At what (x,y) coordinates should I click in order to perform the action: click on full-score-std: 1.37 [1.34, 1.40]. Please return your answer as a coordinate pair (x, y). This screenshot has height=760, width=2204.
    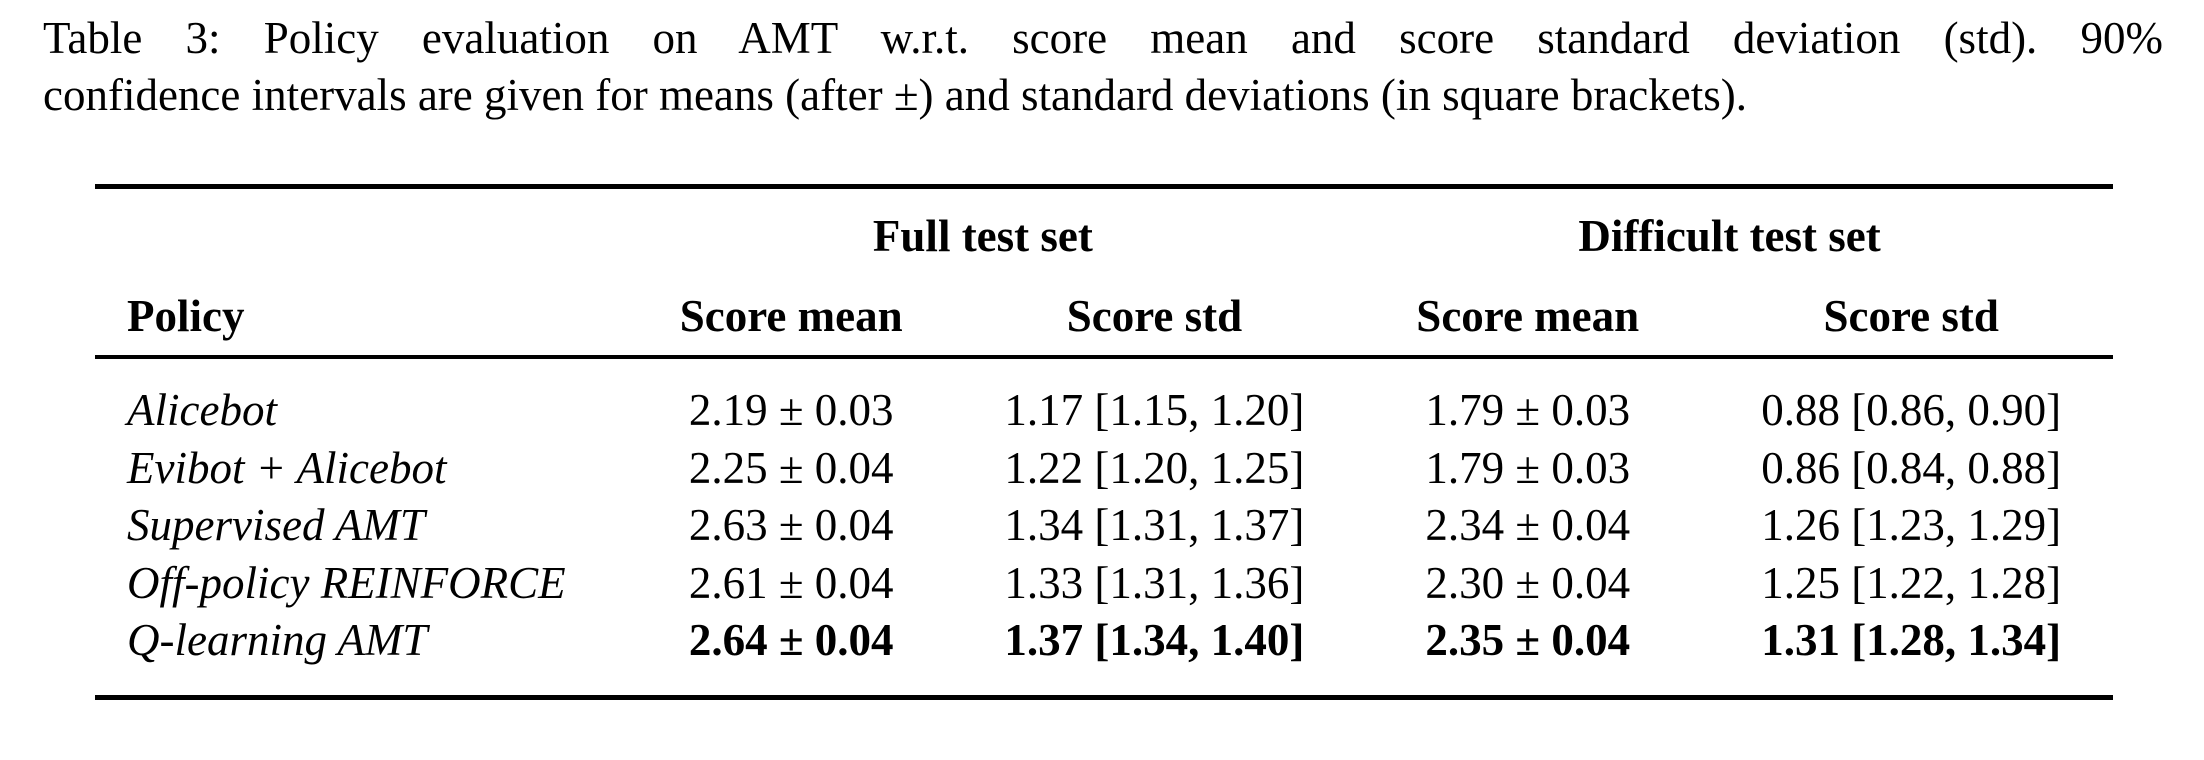
    Looking at the image, I should click on (1154, 640).